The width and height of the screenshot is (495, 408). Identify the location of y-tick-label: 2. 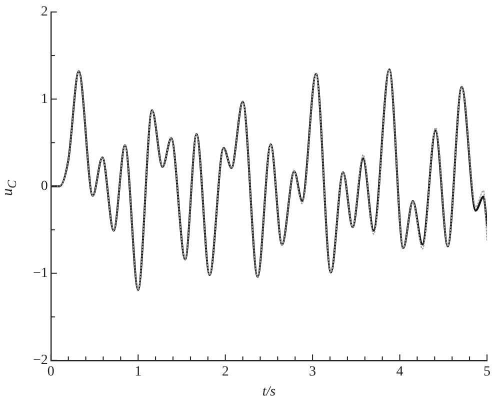
(44, 12).